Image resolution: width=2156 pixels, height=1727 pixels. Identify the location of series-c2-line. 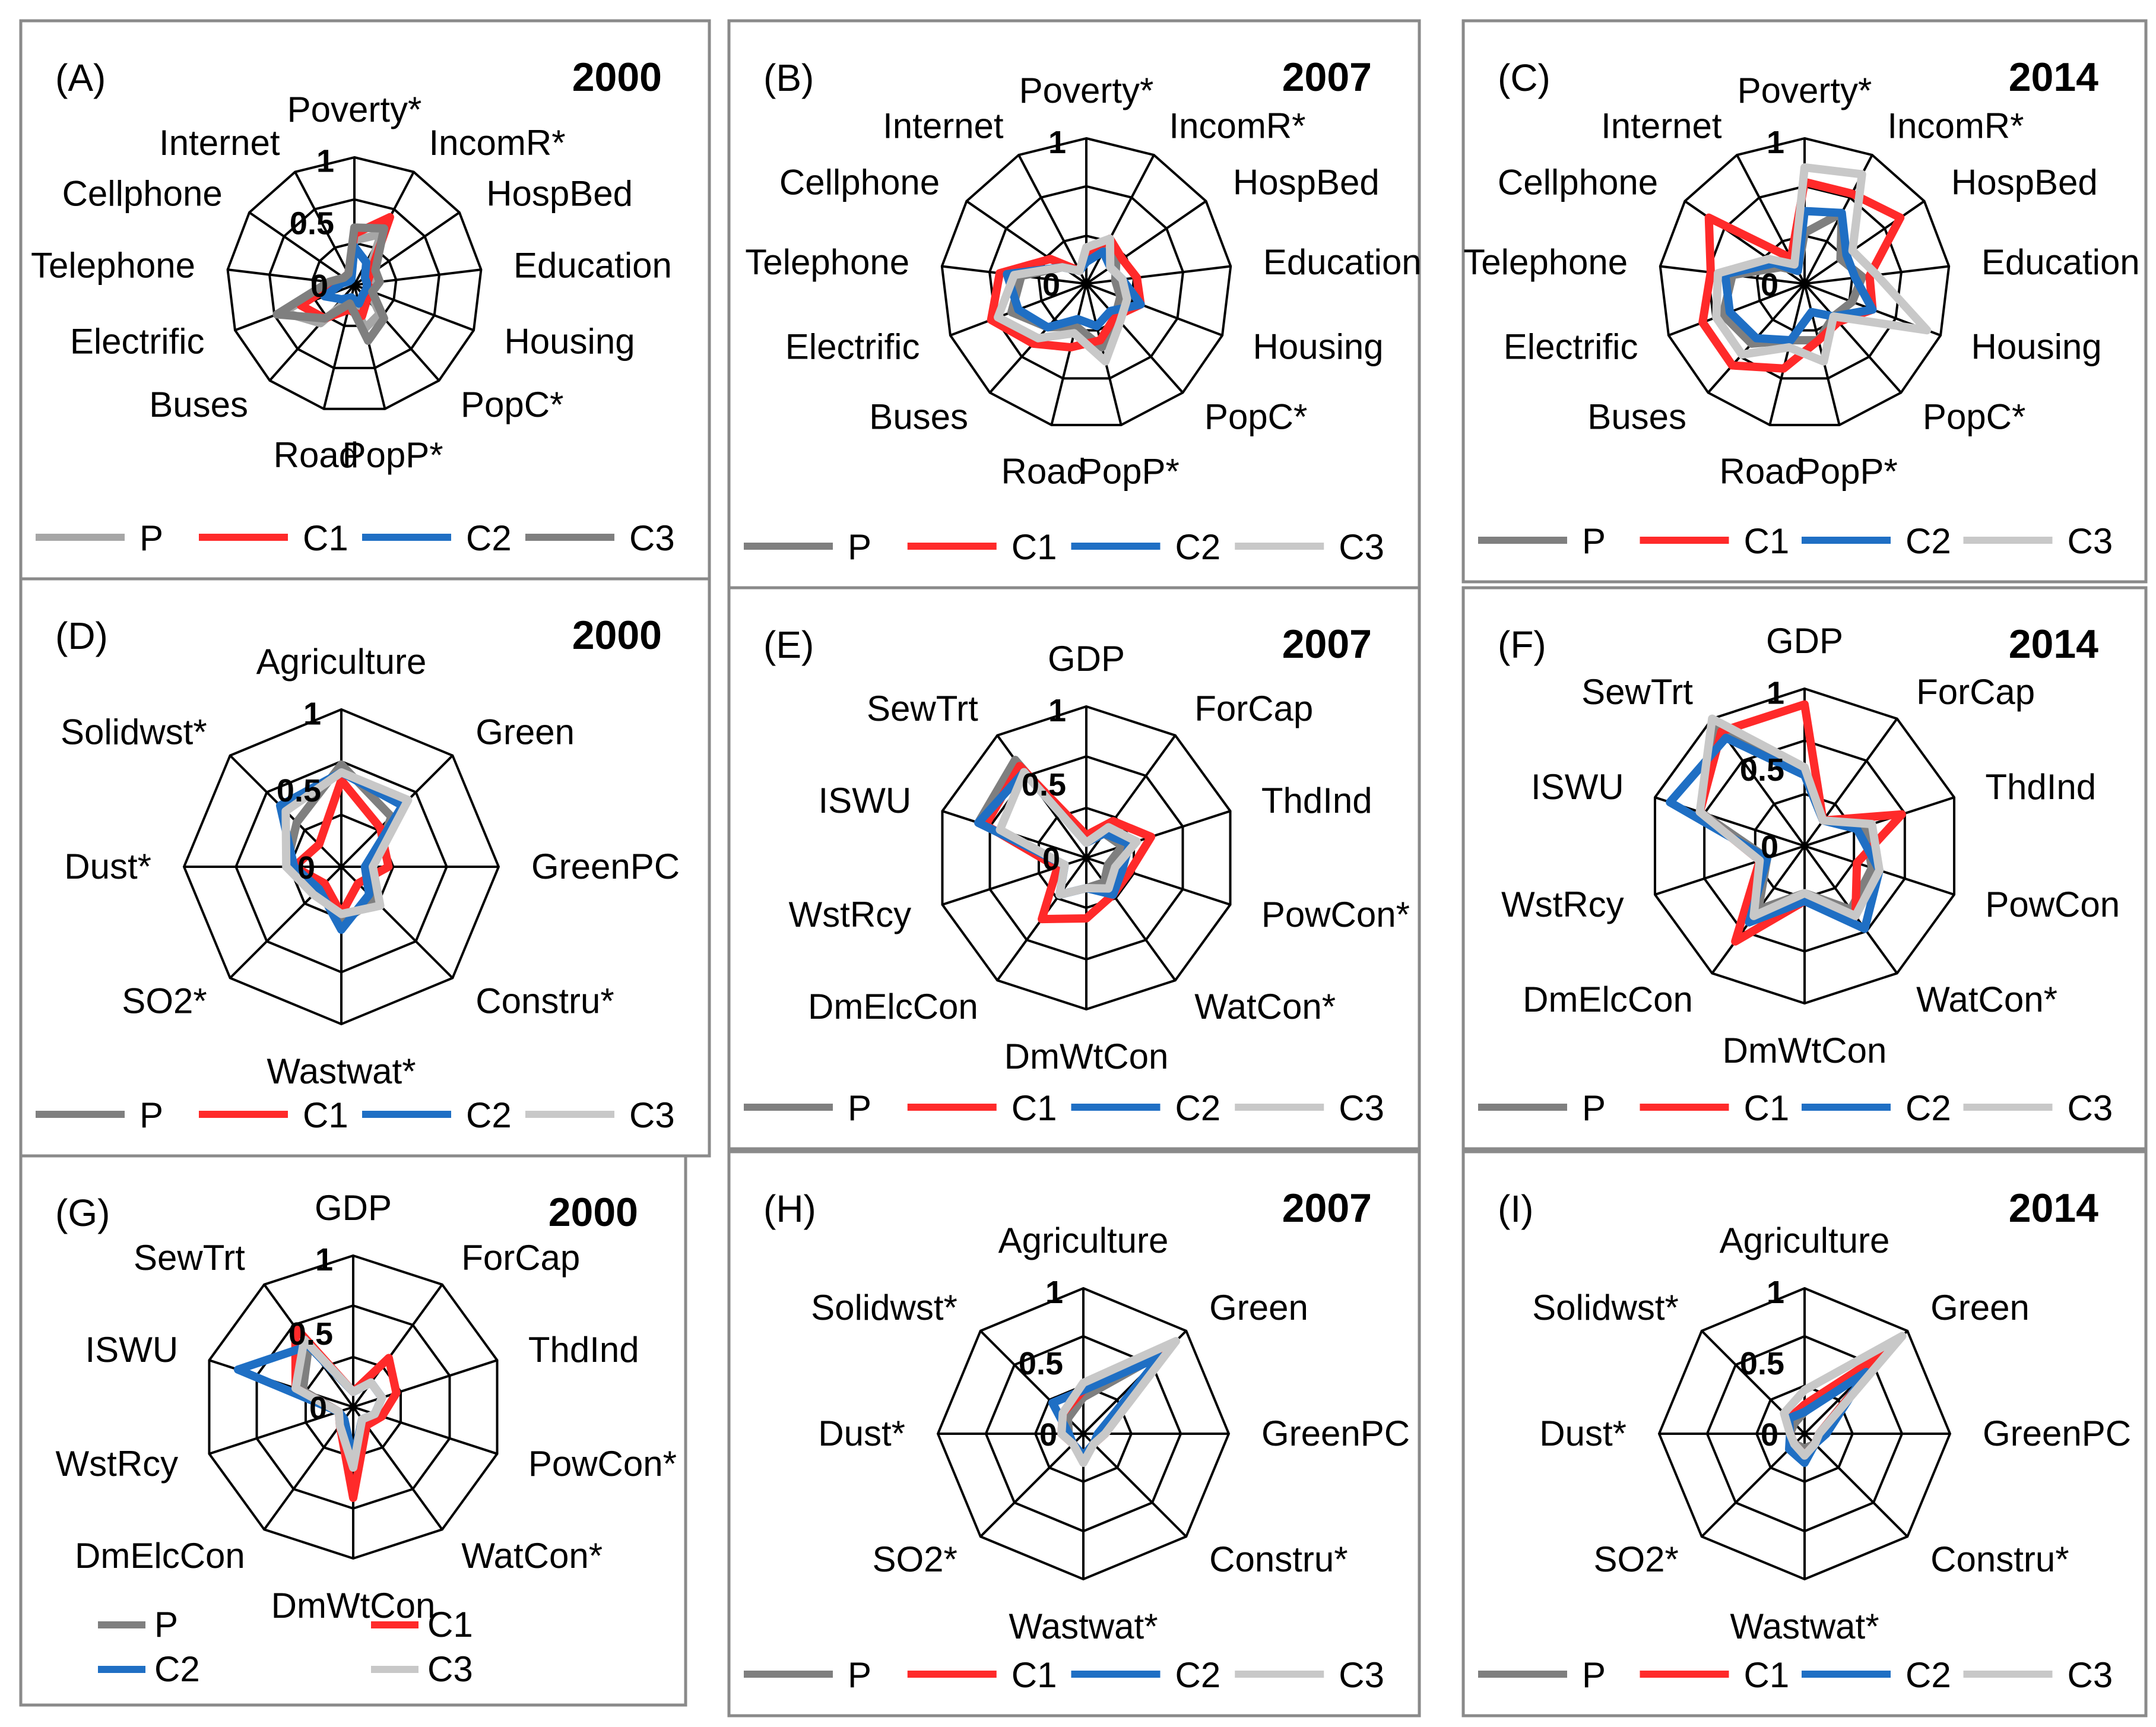
(1799, 276).